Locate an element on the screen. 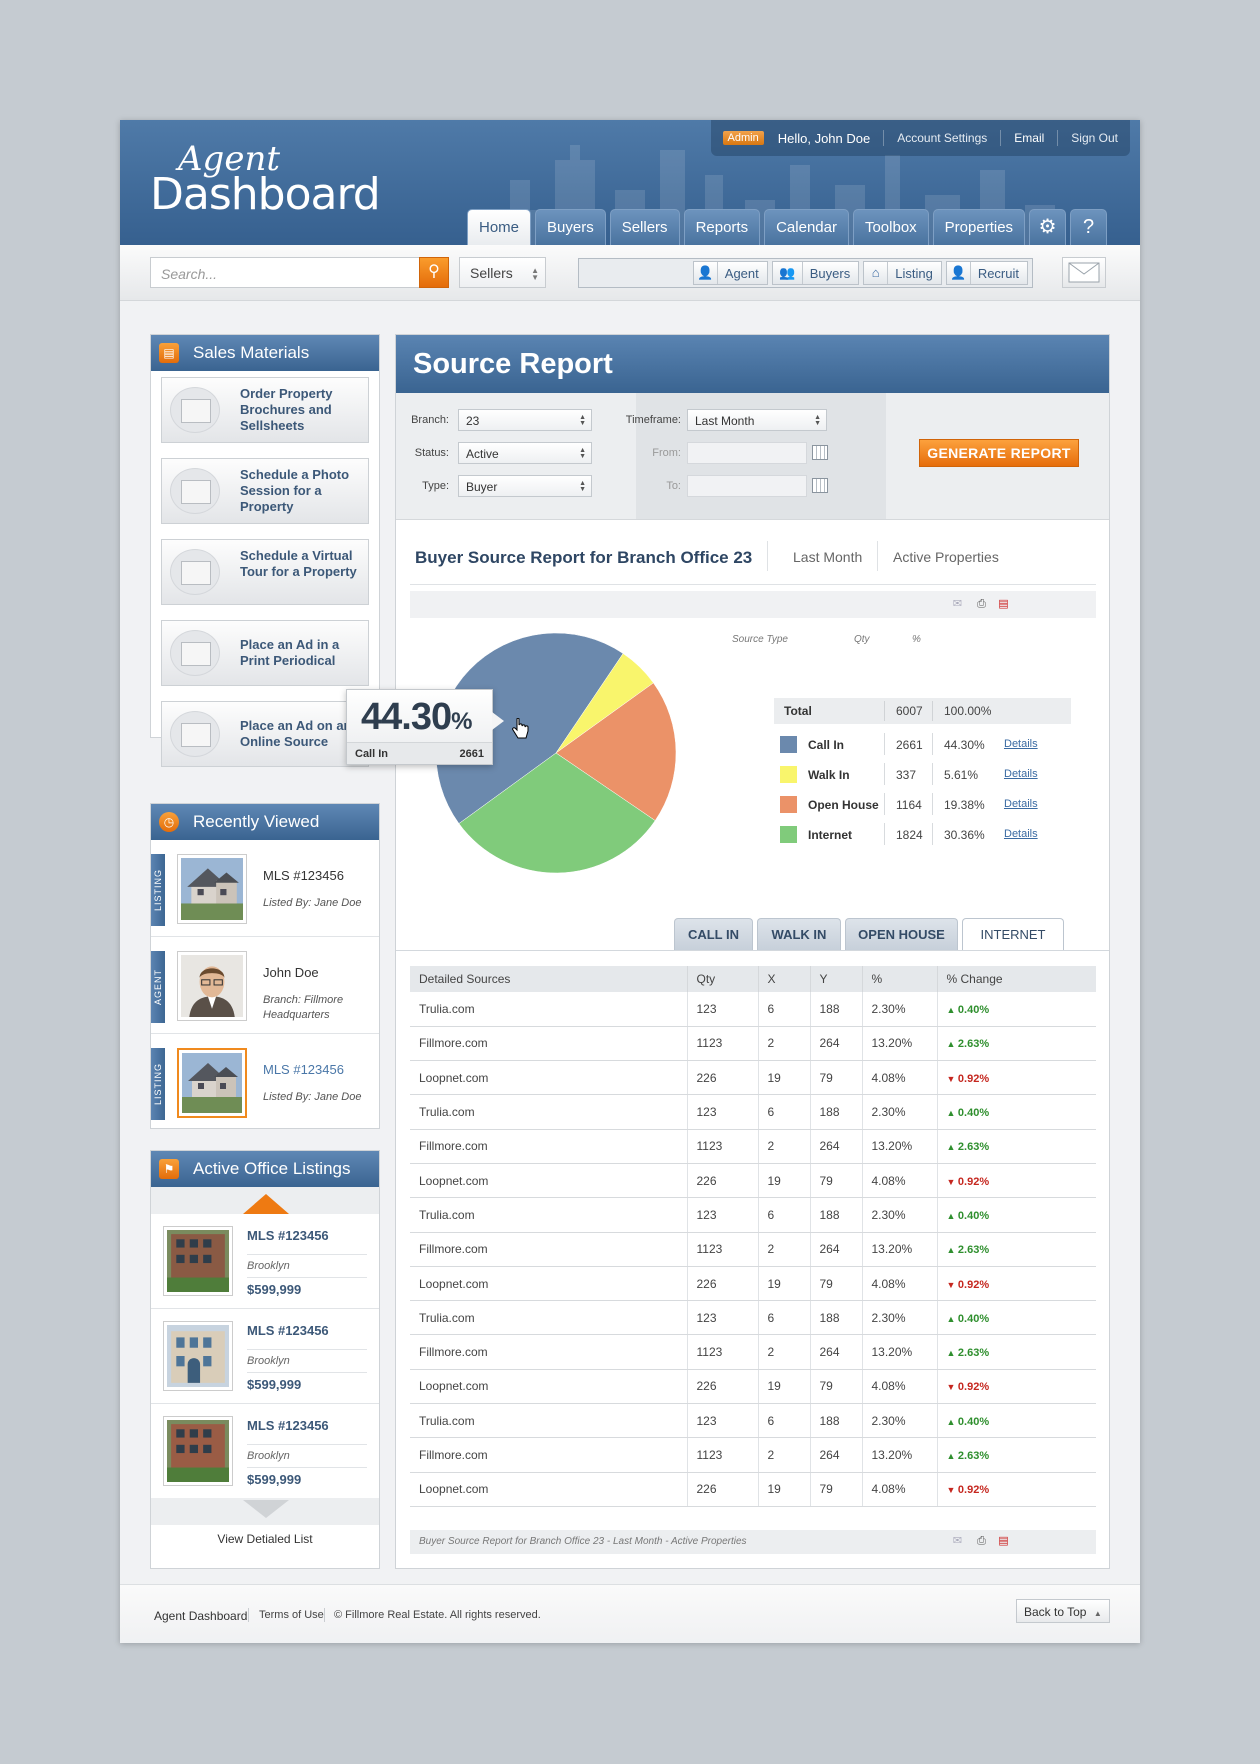 This screenshot has width=1260, height=1764. pct-change-cell: ▼ 0.92% is located at coordinates (1016, 1387).